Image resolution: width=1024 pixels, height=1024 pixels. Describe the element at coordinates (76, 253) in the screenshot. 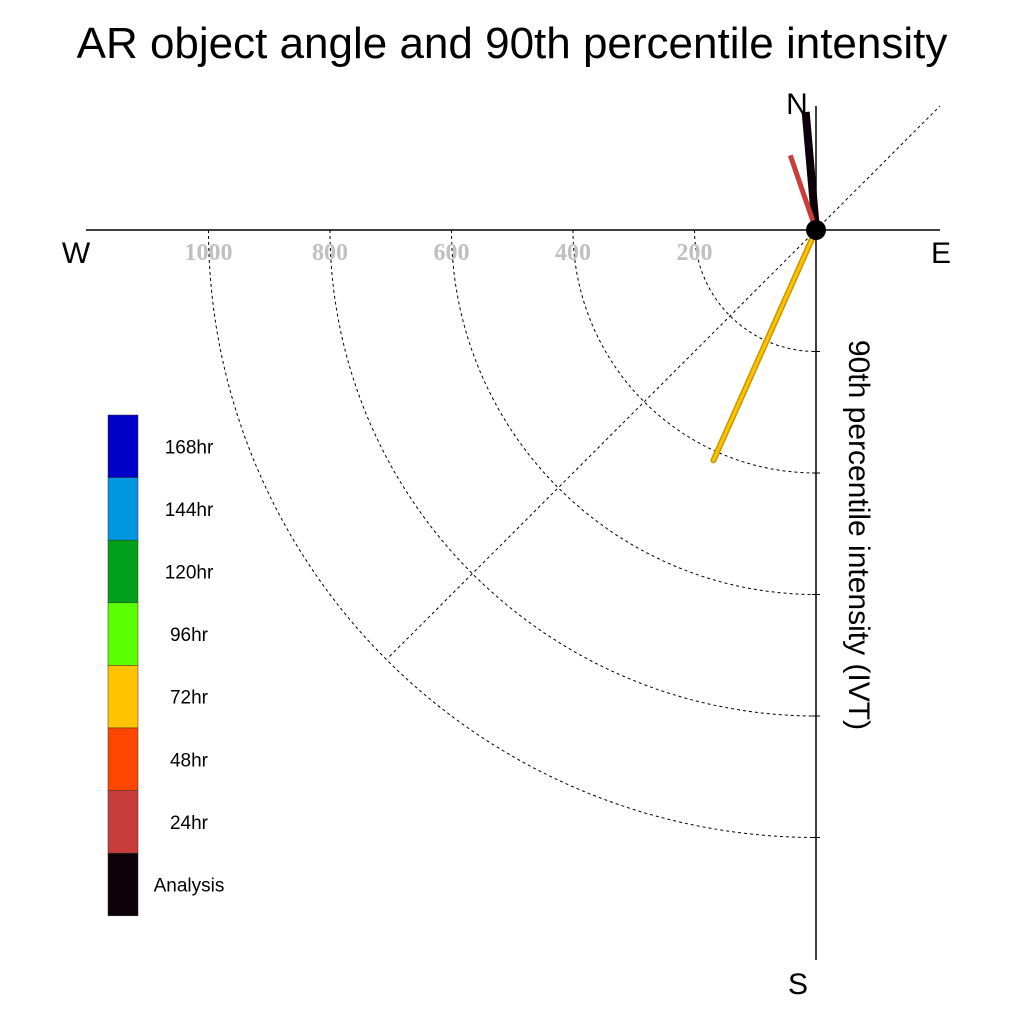

I see `west-label: W` at that location.